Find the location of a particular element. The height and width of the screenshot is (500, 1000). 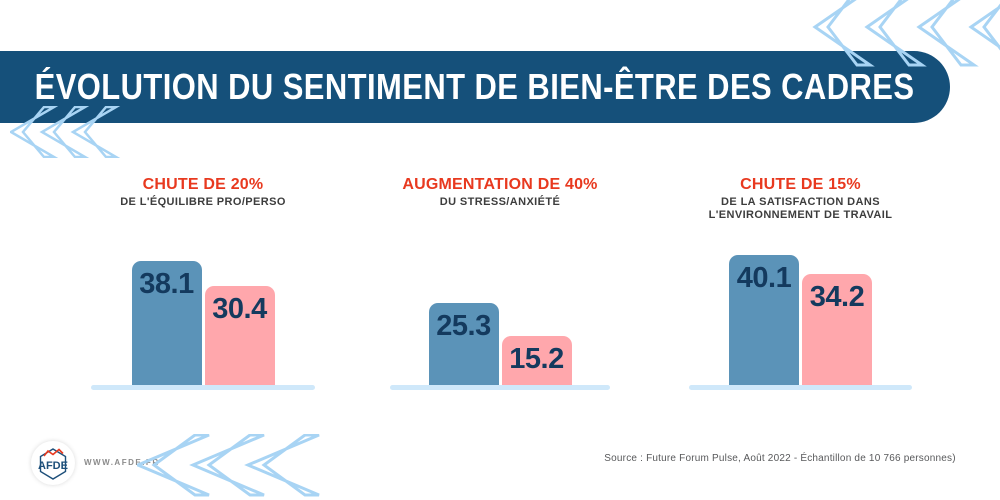

group-headline: CHUTE DE 20% is located at coordinates (203, 184).